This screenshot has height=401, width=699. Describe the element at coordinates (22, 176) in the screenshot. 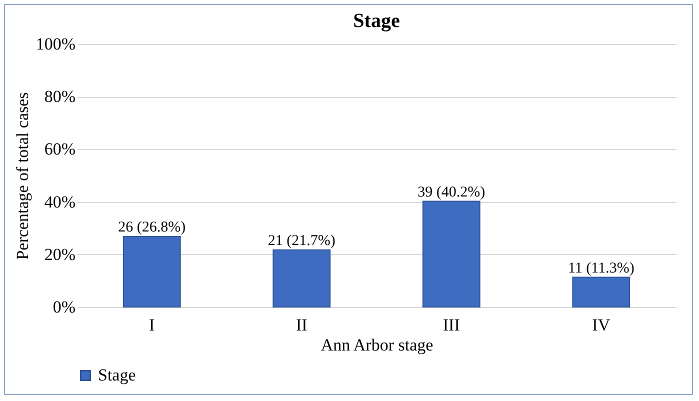

I see `y-axis-title: Percentage of total cases` at that location.